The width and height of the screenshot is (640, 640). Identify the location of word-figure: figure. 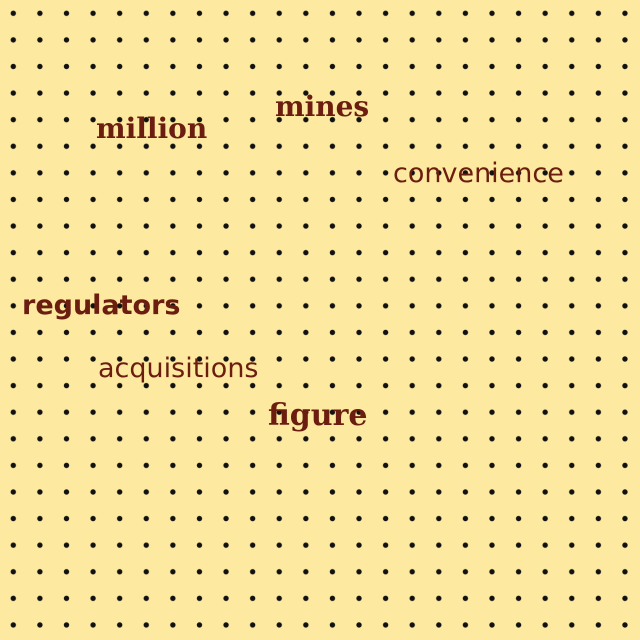
(318, 415).